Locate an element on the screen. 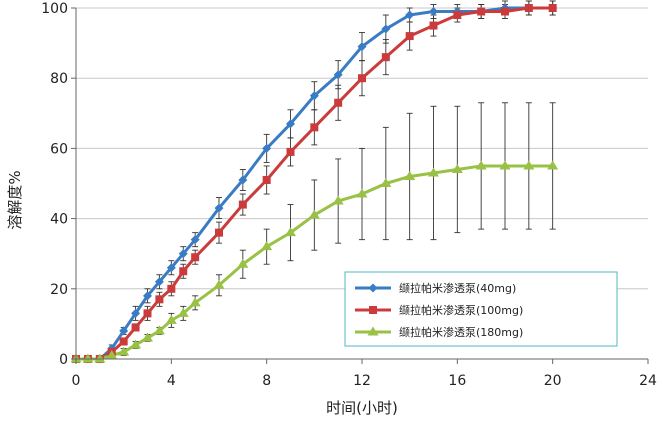 This screenshot has width=668, height=423. y-tick-label: 20 is located at coordinates (59, 290).